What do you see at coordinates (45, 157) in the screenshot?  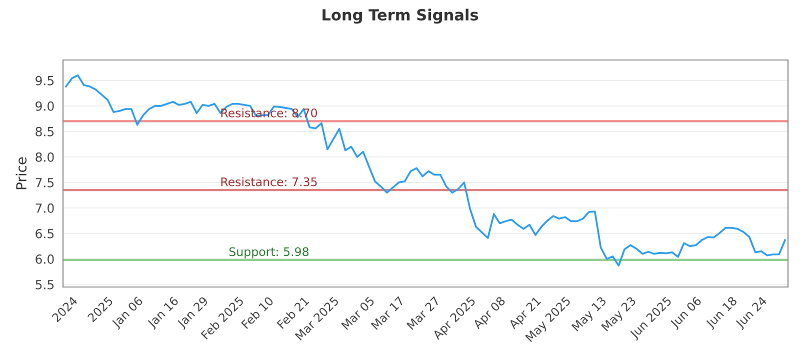 I see `y-tick-label: 8.0` at bounding box center [45, 157].